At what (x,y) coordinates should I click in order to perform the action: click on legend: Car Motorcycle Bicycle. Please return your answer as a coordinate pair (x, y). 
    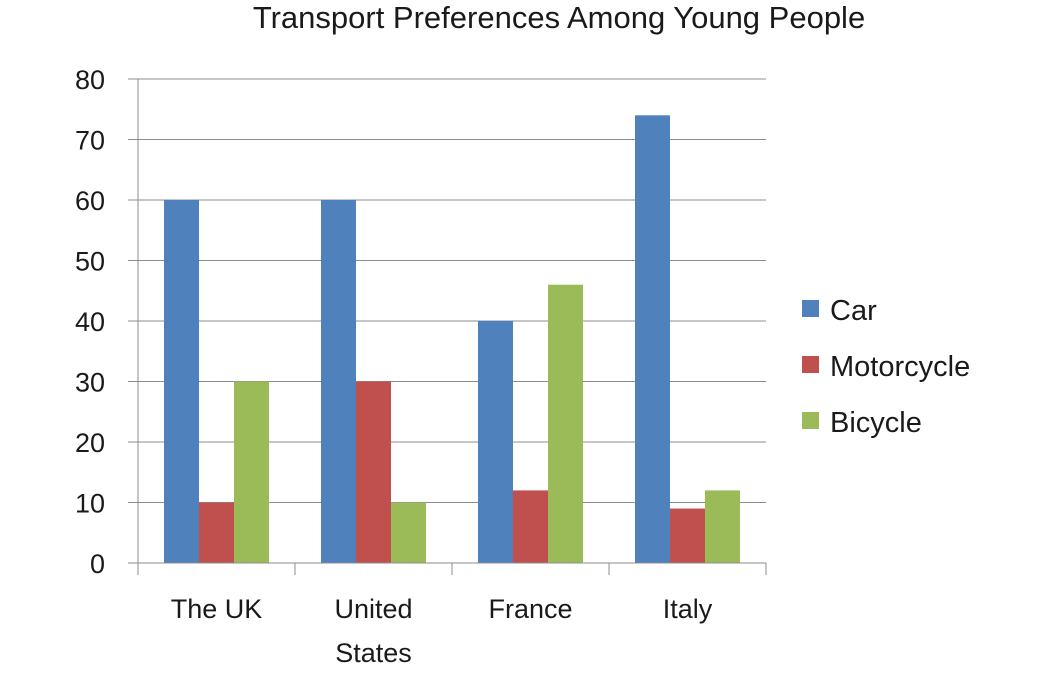
    Looking at the image, I should click on (886, 367).